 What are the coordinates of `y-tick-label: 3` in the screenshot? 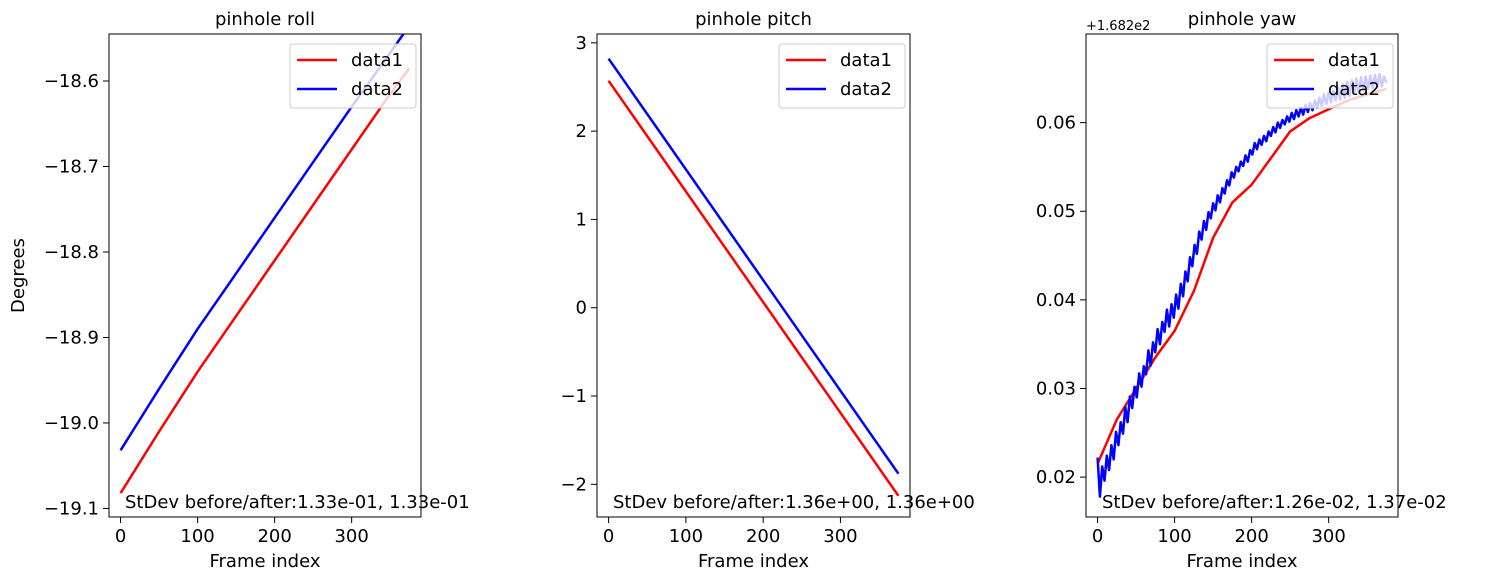 It's located at (581, 43).